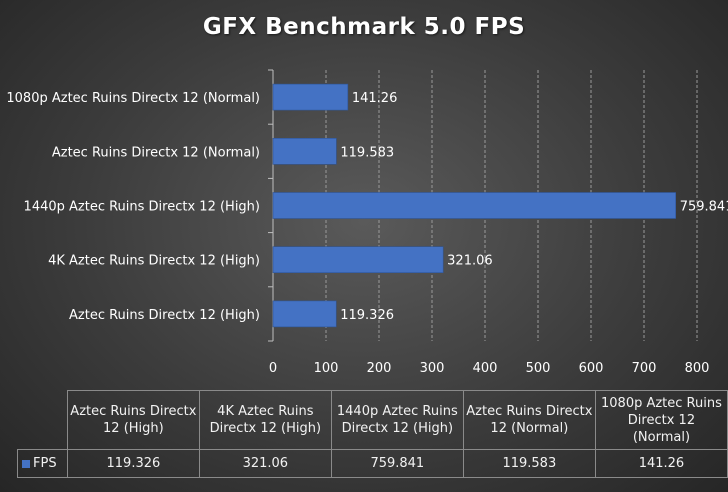 Image resolution: width=728 pixels, height=492 pixels. Describe the element at coordinates (697, 368) in the screenshot. I see `x-tick-label-800: 800` at that location.